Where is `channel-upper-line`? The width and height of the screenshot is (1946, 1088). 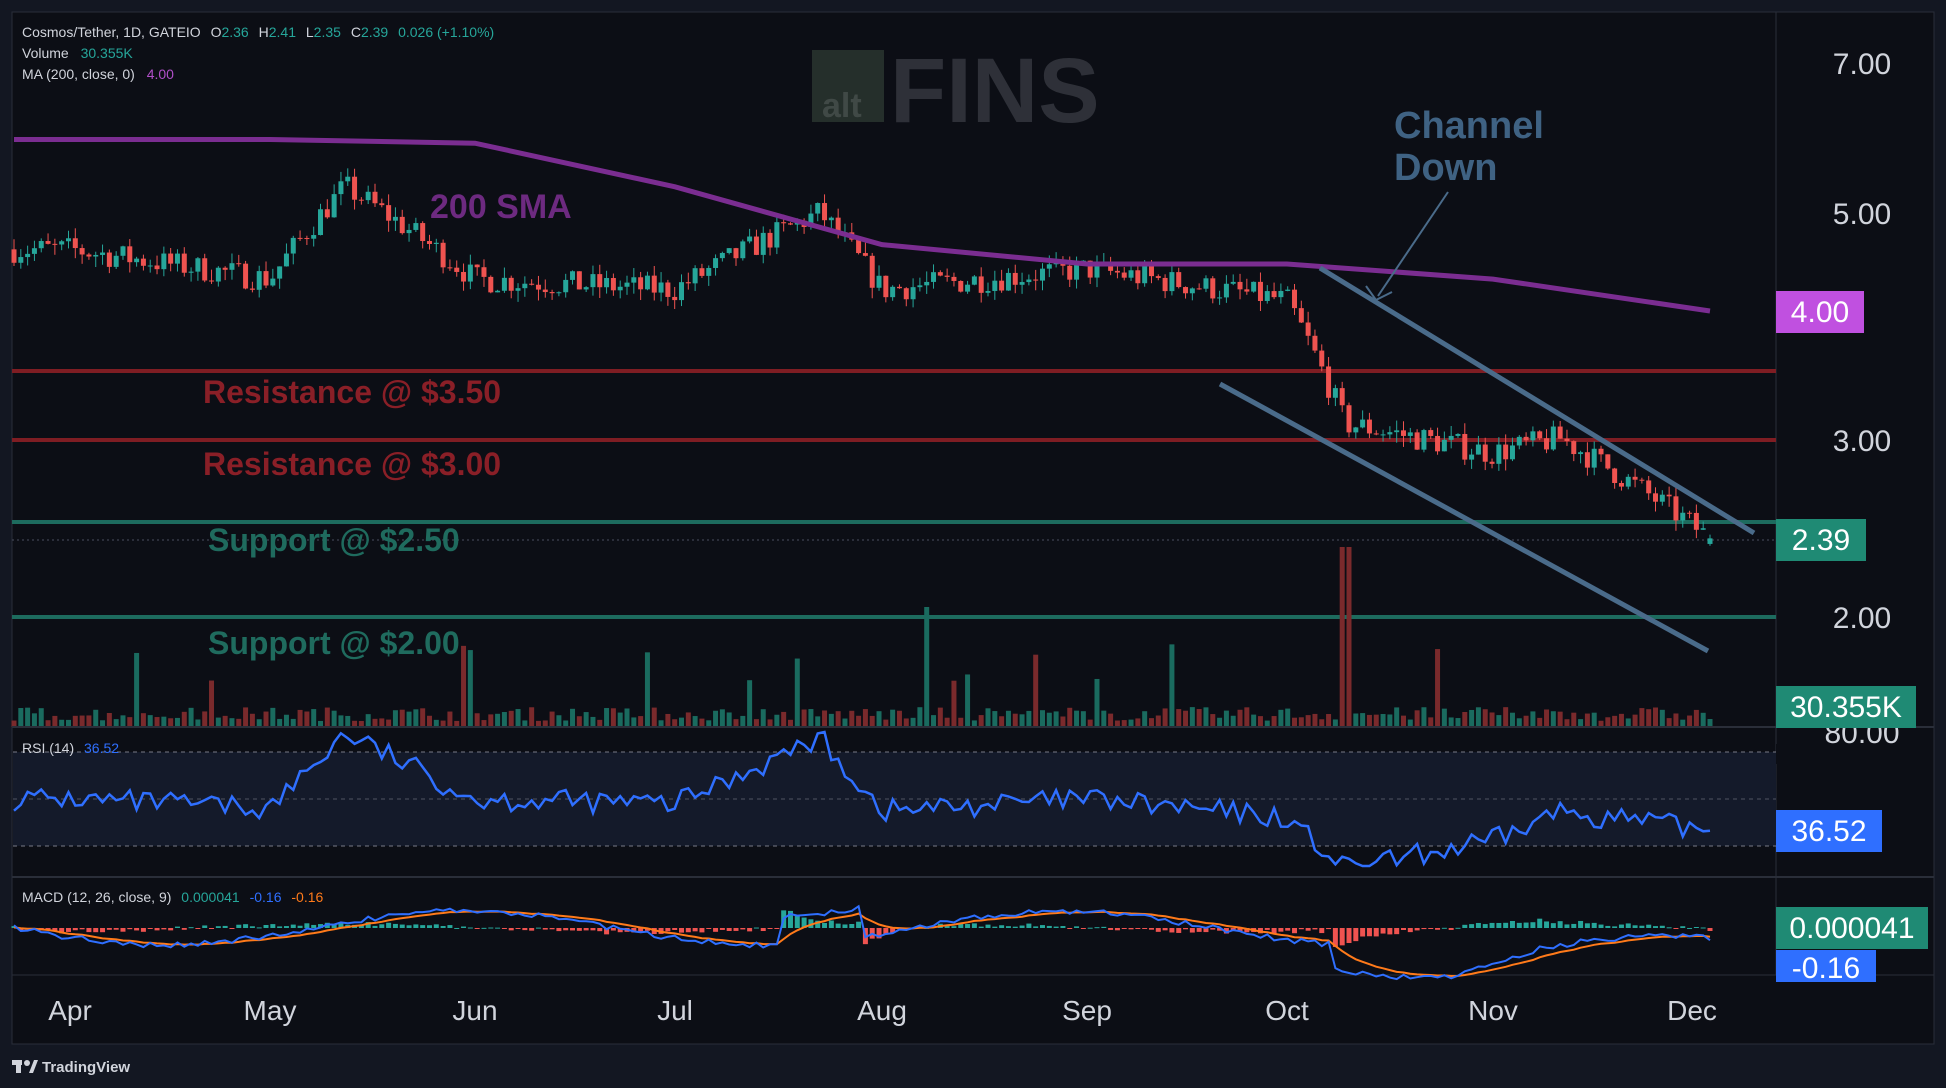
channel-upper-line is located at coordinates (1537, 400).